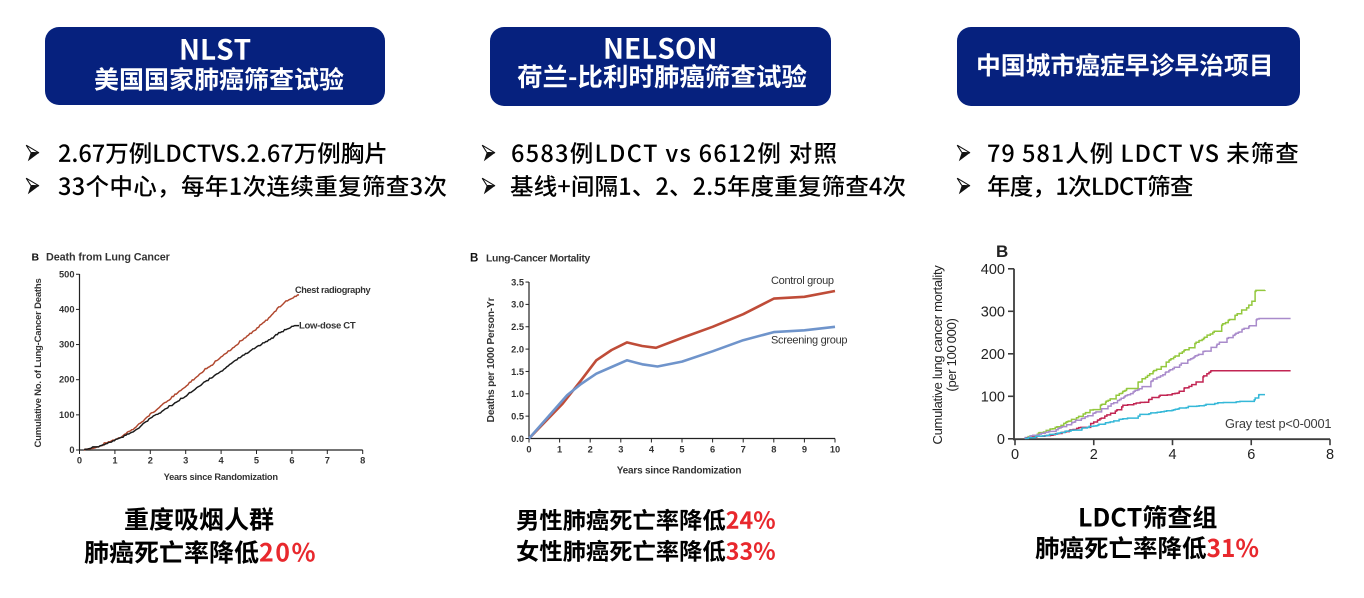  I want to click on svg-text: Control group, so click(802, 281).